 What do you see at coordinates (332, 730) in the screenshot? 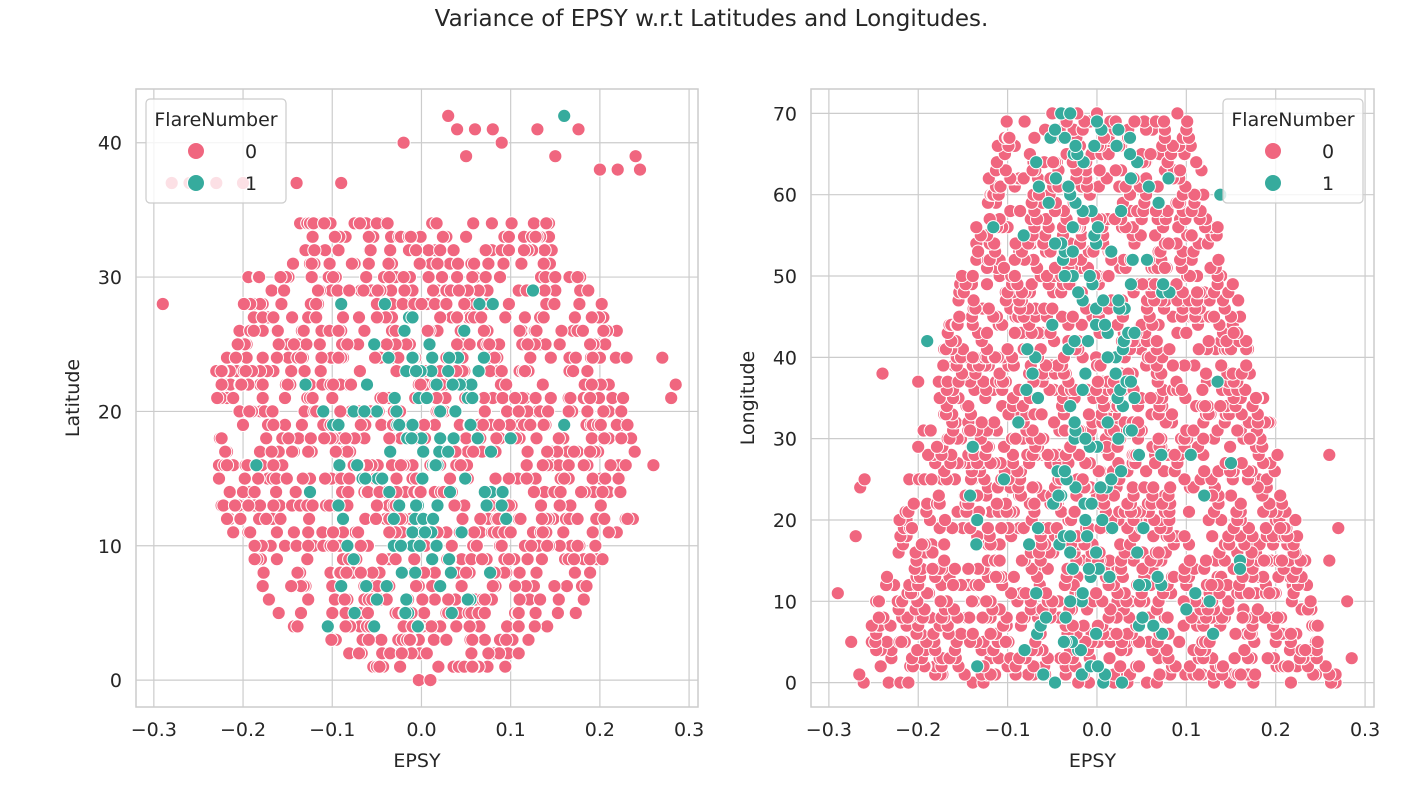
I see `latitude-x-tick-label: −0.1` at bounding box center [332, 730].